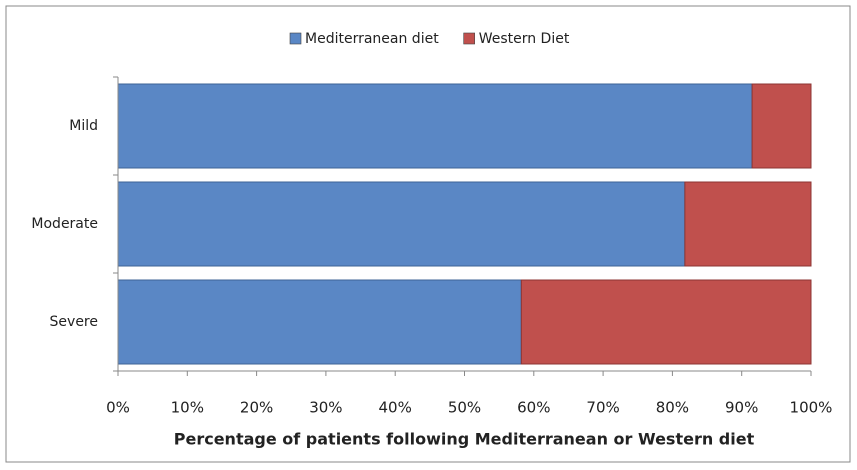 The height and width of the screenshot is (470, 857). I want to click on x-tick-label: 50%, so click(464, 408).